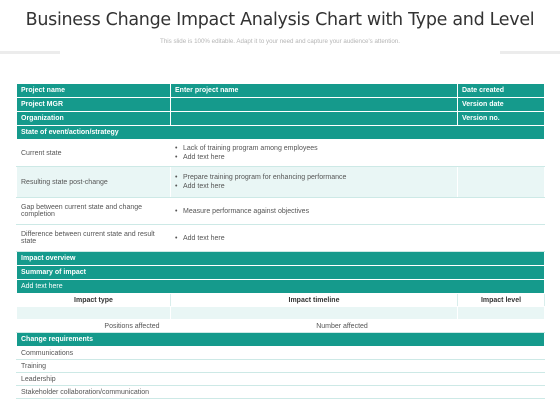 This screenshot has width=560, height=420. I want to click on impact-overview-row: Impact overview, so click(280, 258).